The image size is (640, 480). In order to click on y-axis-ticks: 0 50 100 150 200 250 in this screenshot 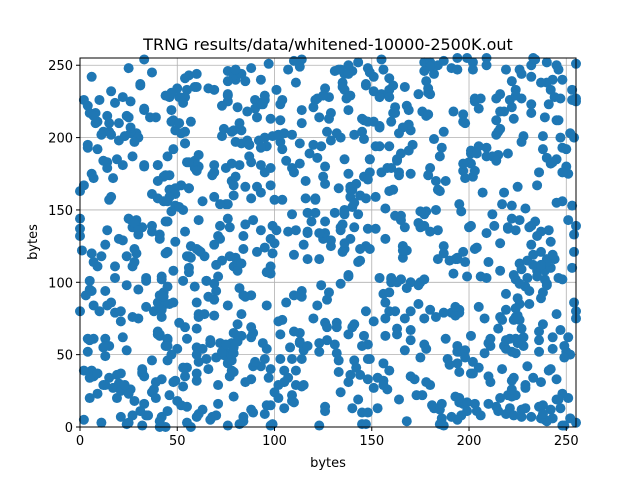, I will do `click(64, 247)`.